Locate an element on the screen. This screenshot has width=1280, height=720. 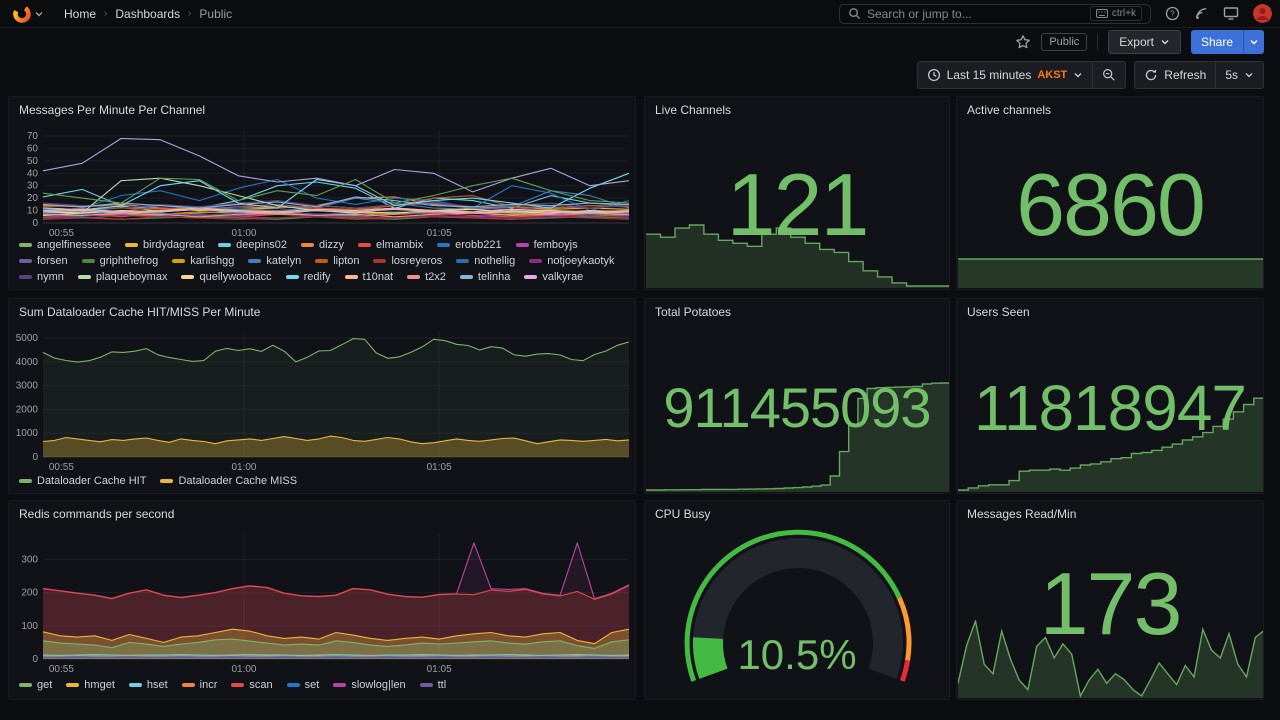
legend-item: t2x2 is located at coordinates (426, 277).